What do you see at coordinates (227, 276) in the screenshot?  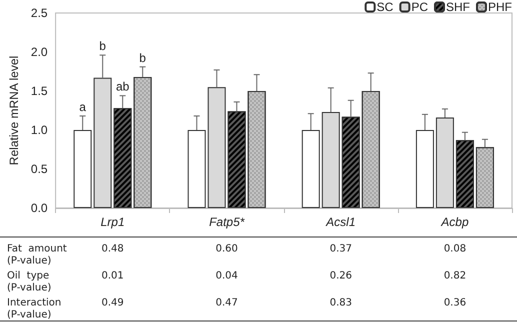 I see `text: 0.04` at bounding box center [227, 276].